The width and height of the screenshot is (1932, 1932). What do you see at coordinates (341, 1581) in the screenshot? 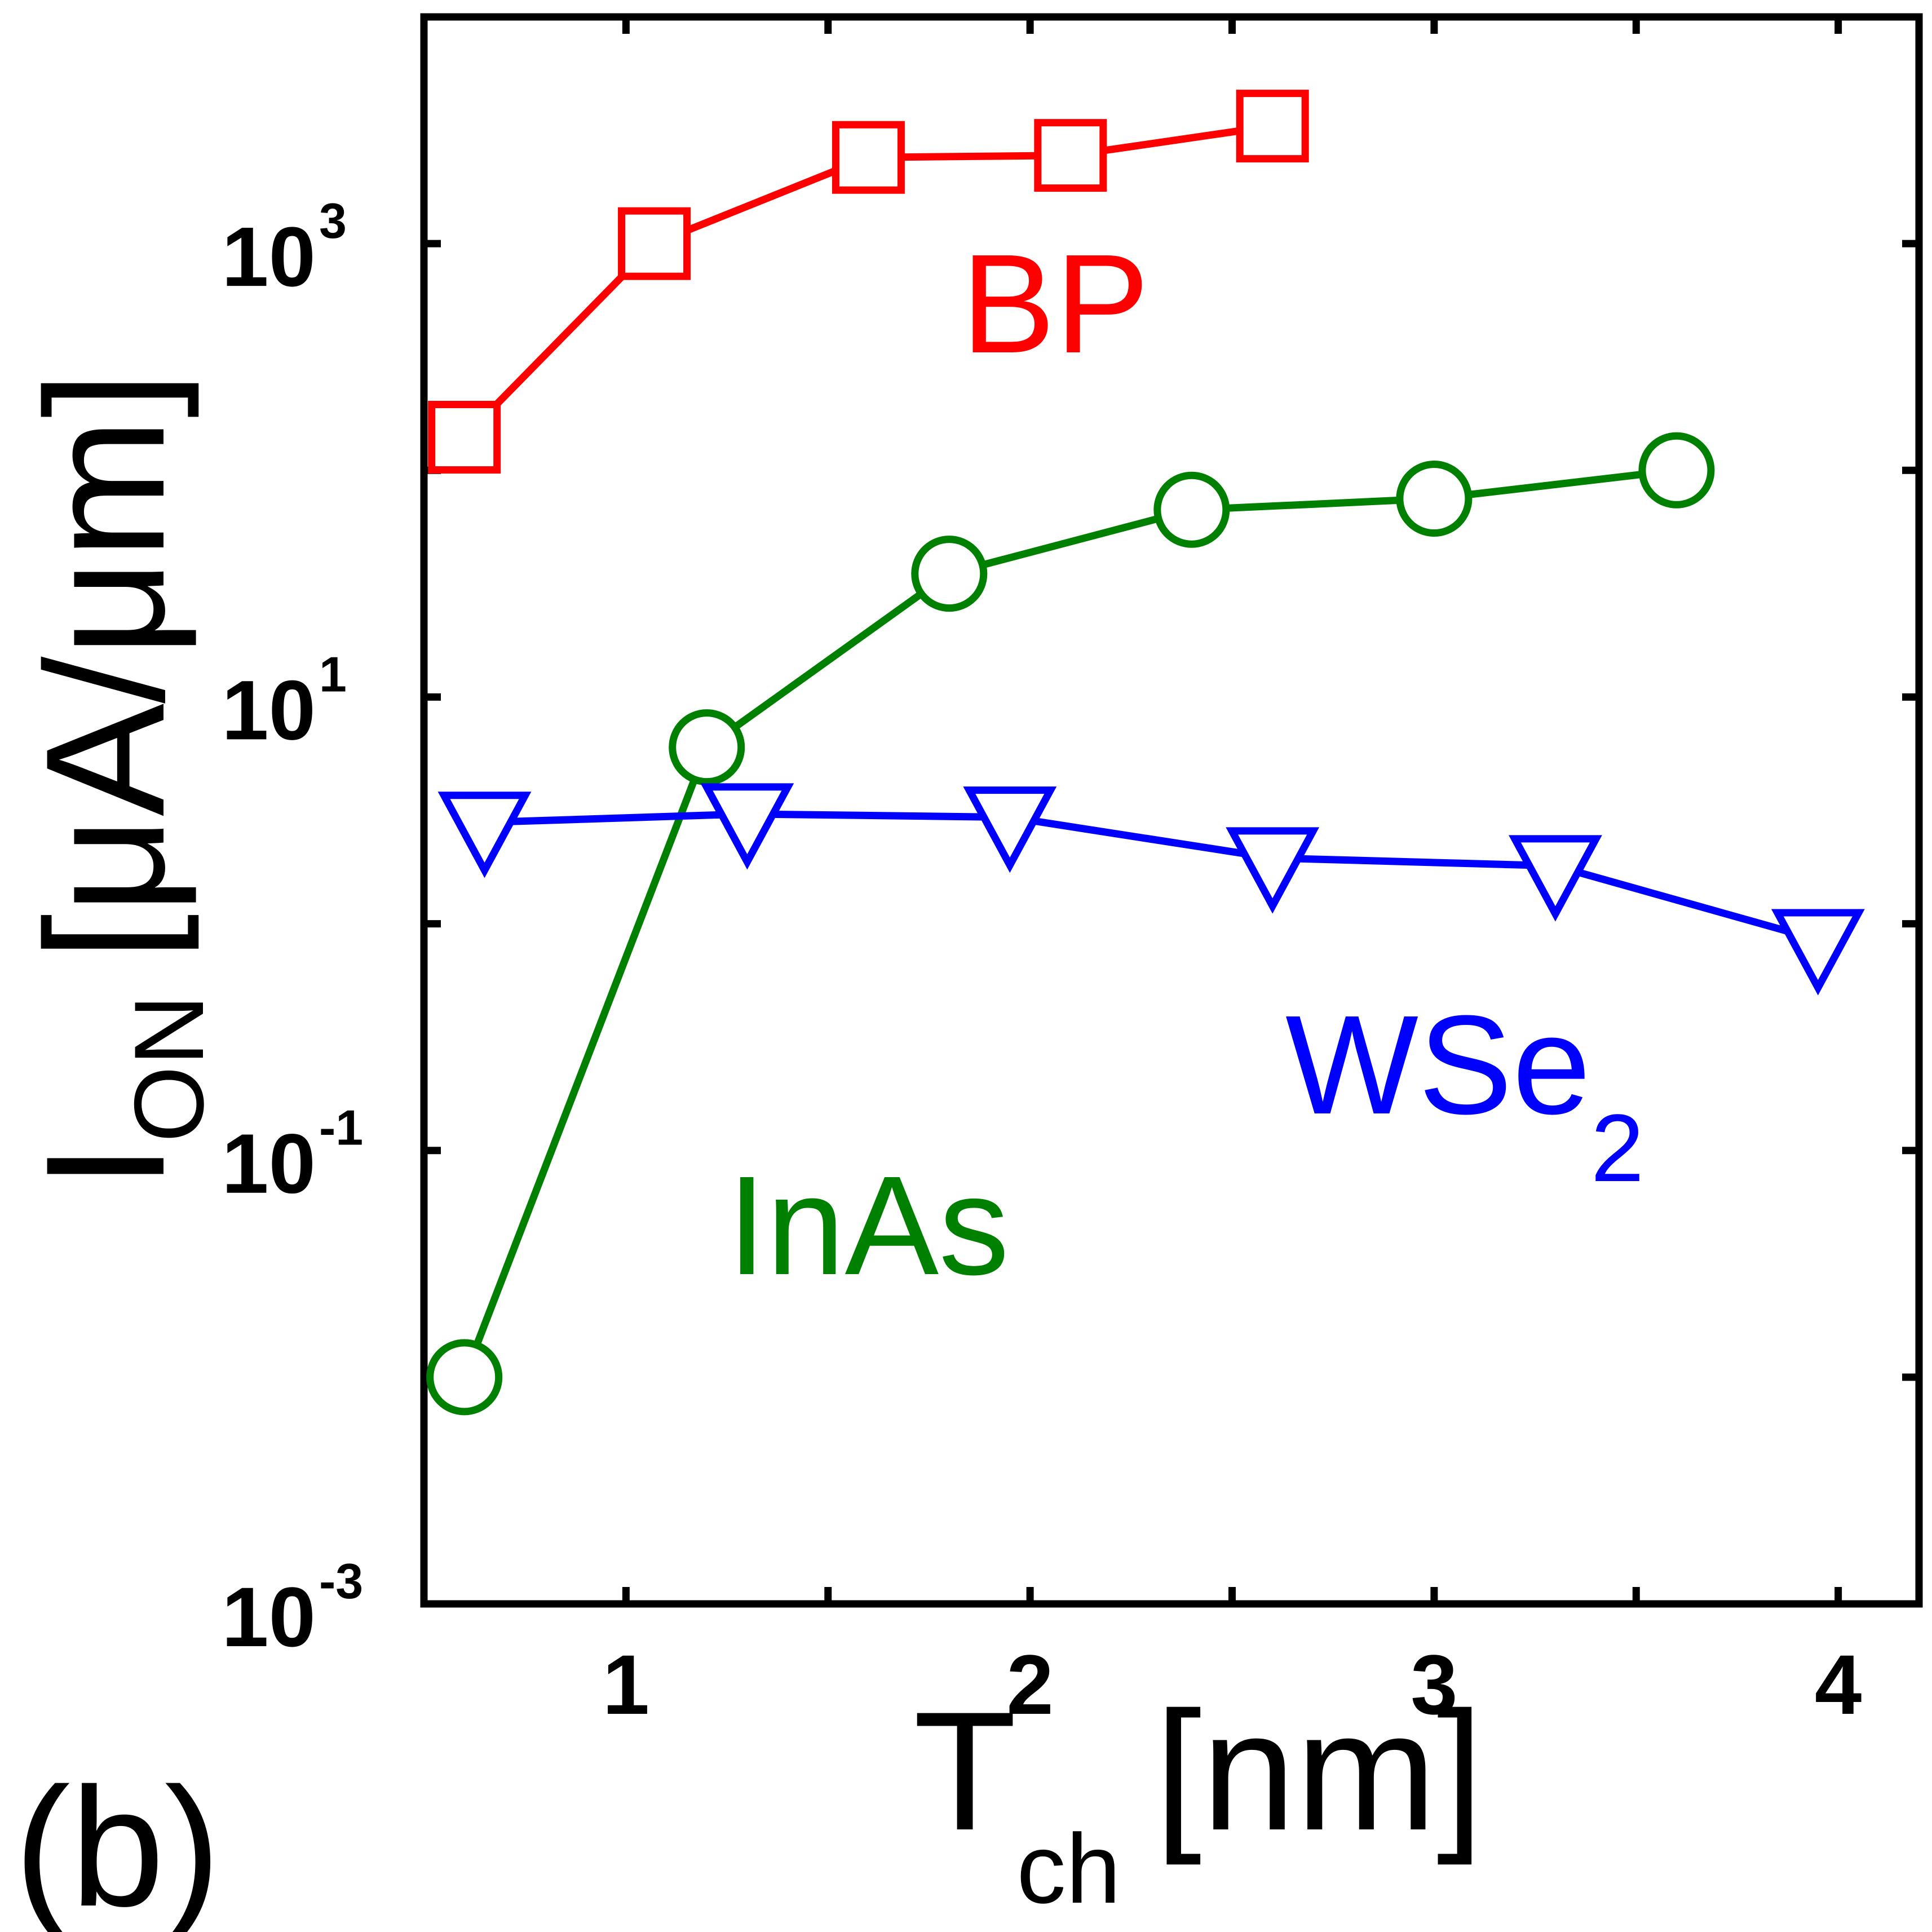
I see `y-tick-label-exponent: -3` at bounding box center [341, 1581].